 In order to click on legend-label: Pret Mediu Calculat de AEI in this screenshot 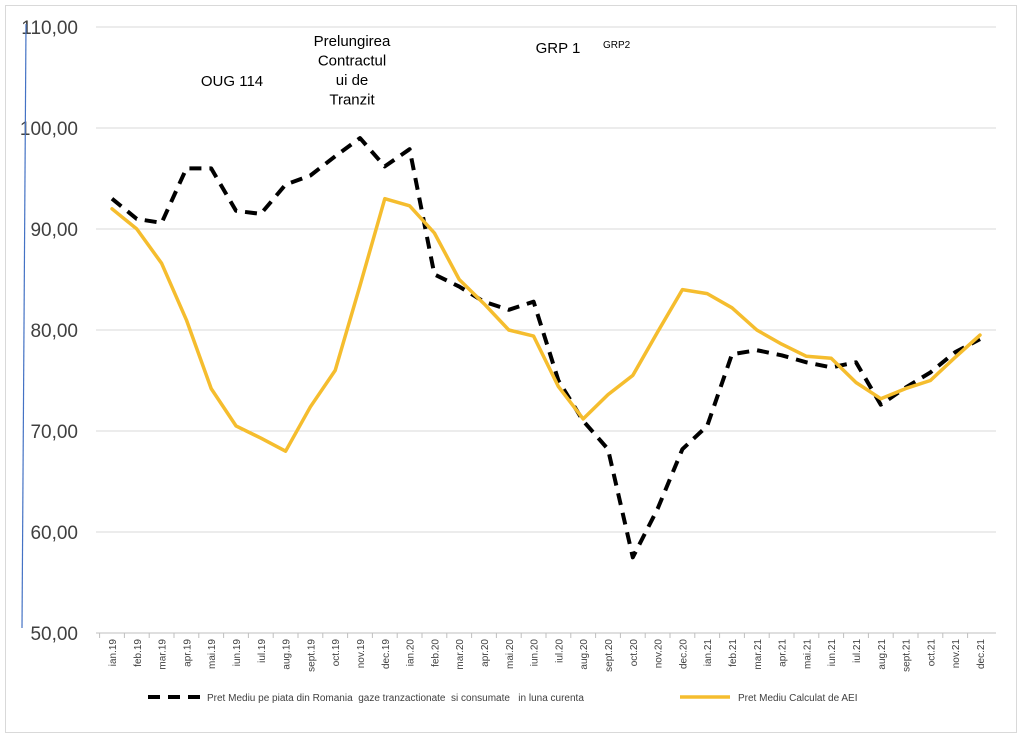, I will do `click(798, 698)`.